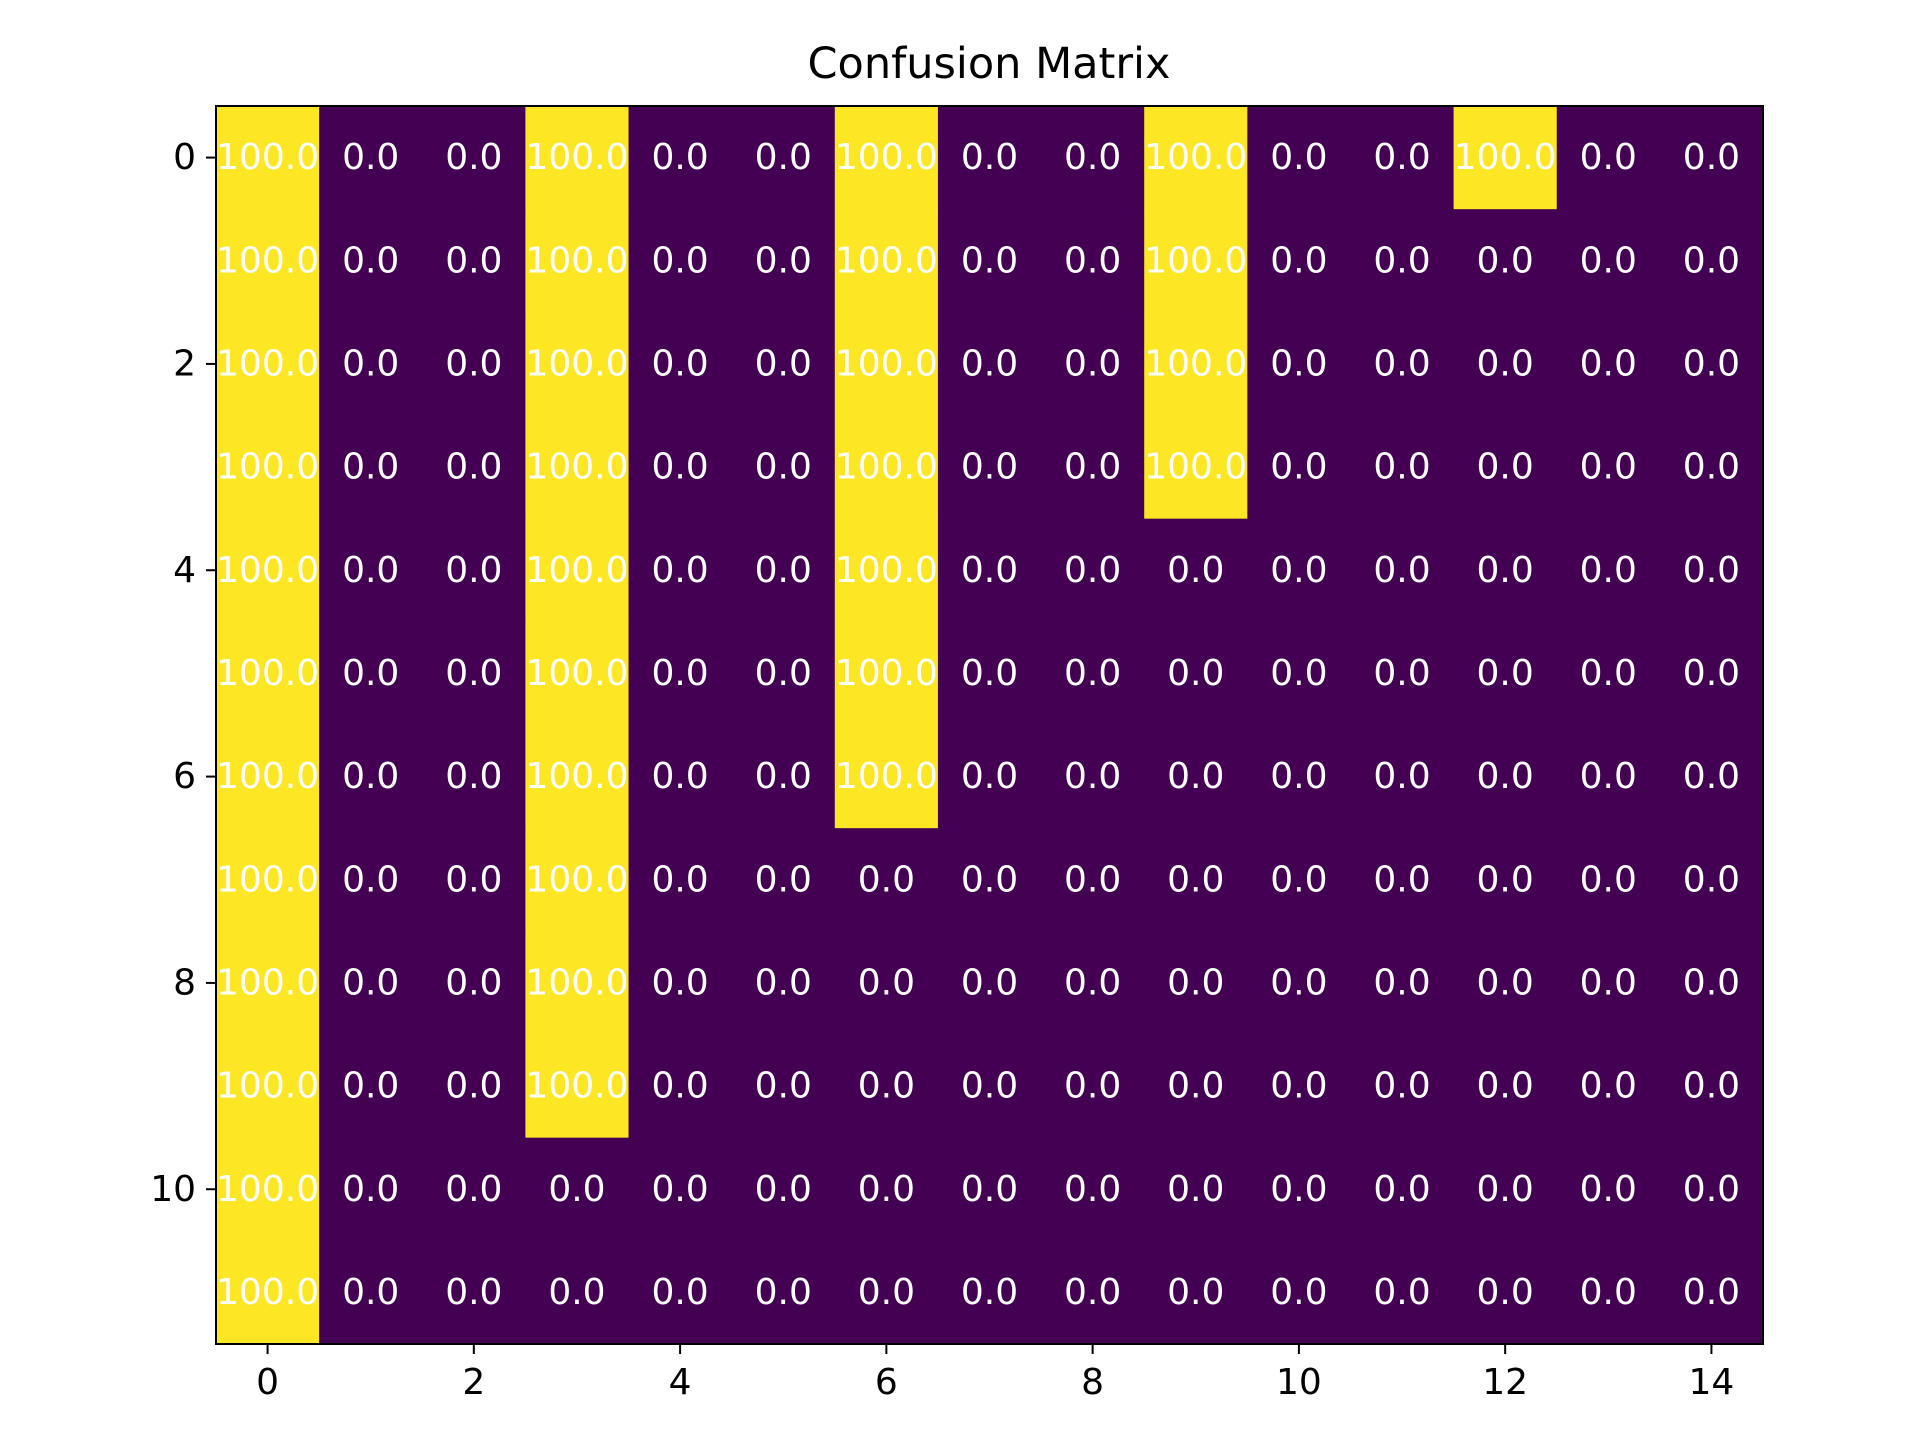  What do you see at coordinates (267, 1382) in the screenshot?
I see `x-tick-label: 0` at bounding box center [267, 1382].